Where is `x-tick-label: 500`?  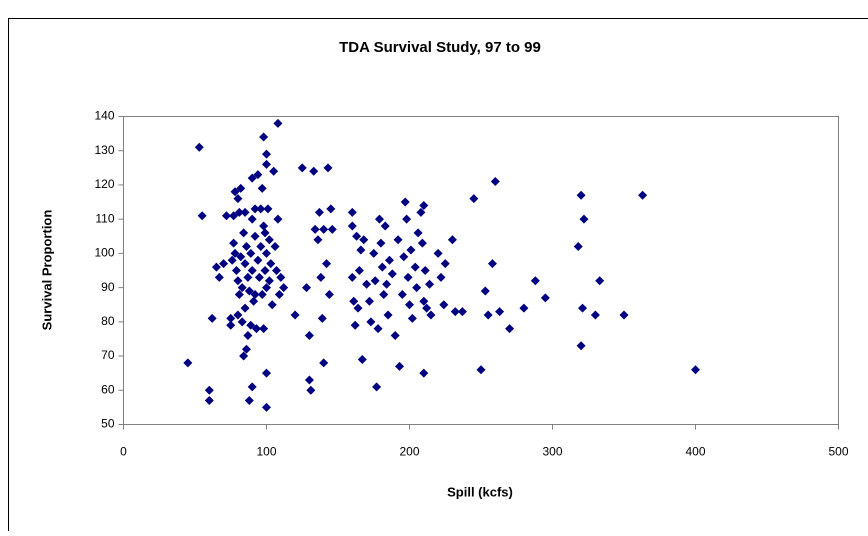
x-tick-label: 500 is located at coordinates (838, 452).